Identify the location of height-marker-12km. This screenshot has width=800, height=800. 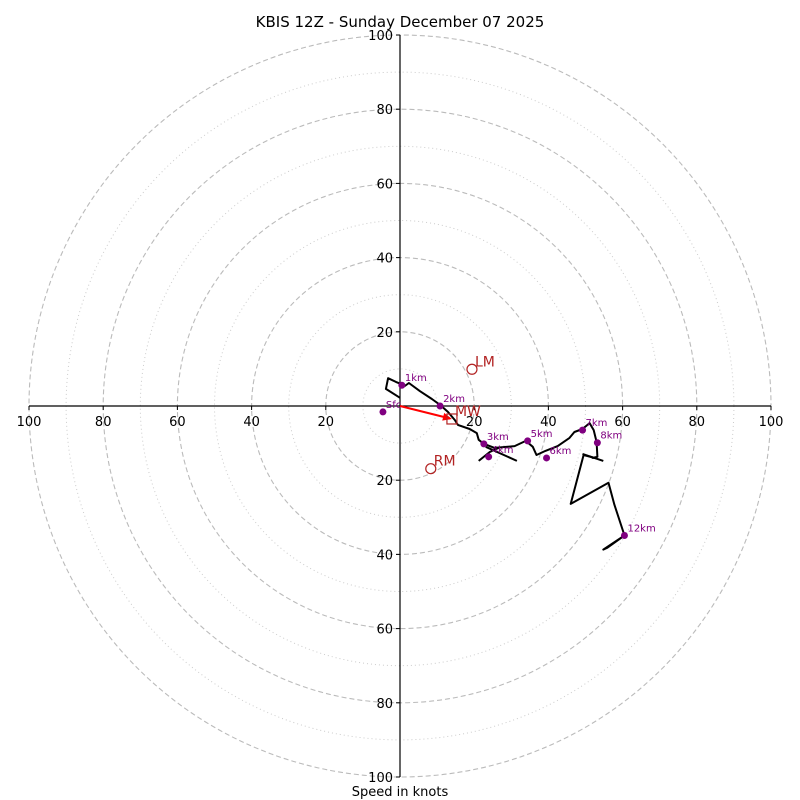
(624, 535).